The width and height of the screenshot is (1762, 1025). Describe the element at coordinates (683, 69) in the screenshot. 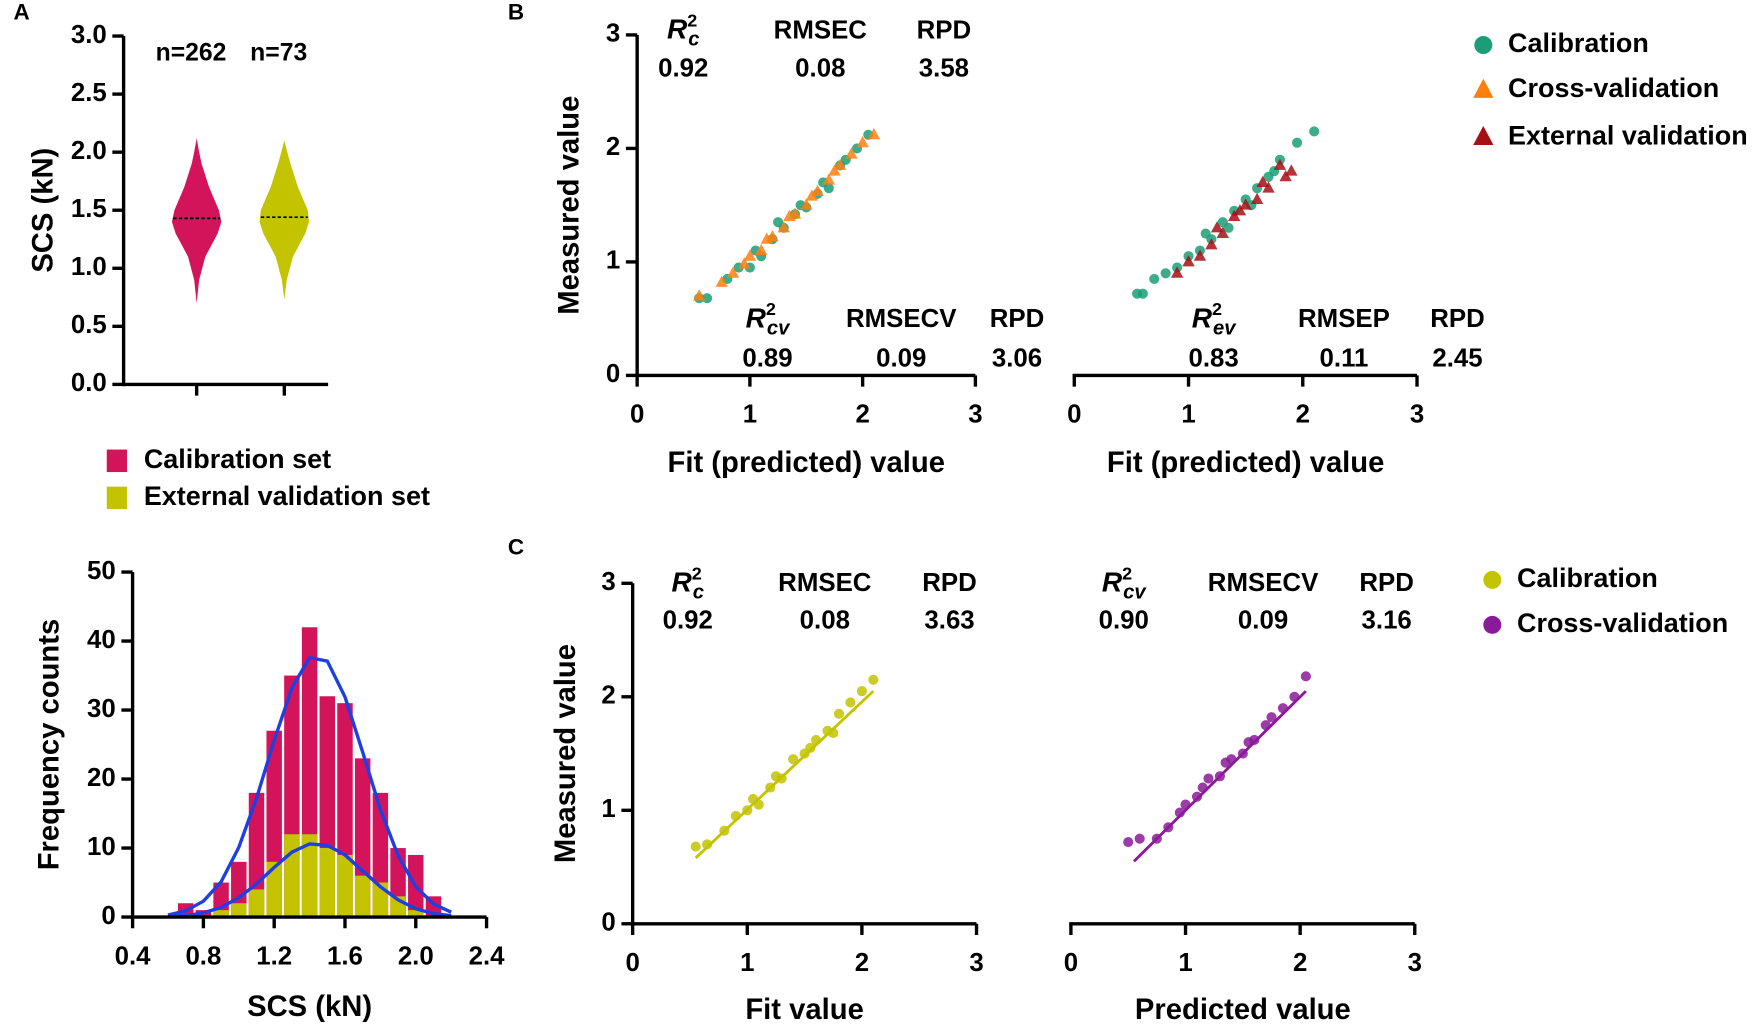

I see `stat-value: 0.92` at that location.